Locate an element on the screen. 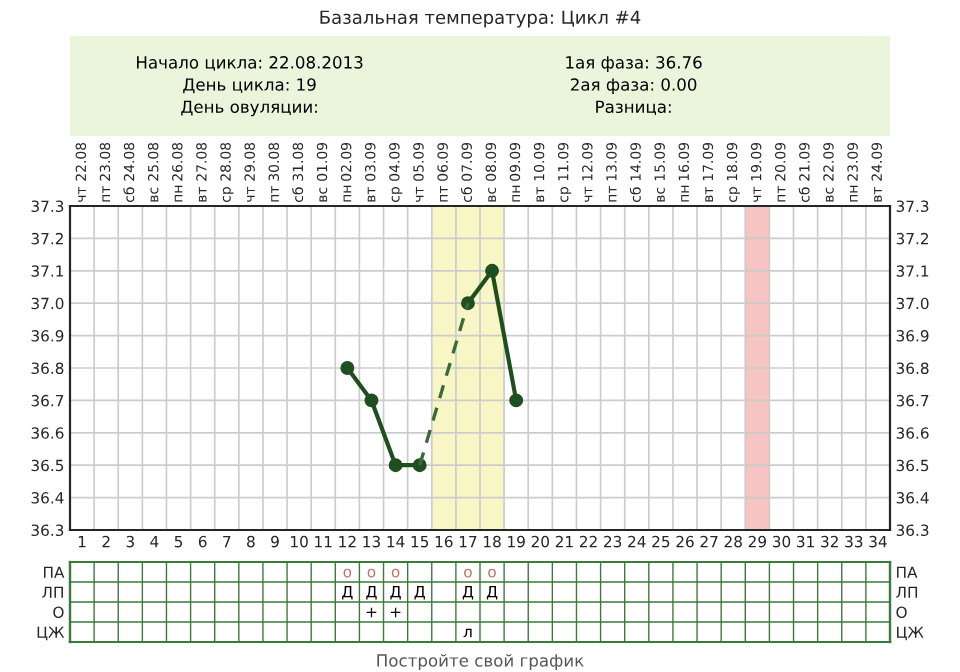 This screenshot has height=672, width=960. chart-title: Базальная температура: Цикл #4 is located at coordinates (480, 19).